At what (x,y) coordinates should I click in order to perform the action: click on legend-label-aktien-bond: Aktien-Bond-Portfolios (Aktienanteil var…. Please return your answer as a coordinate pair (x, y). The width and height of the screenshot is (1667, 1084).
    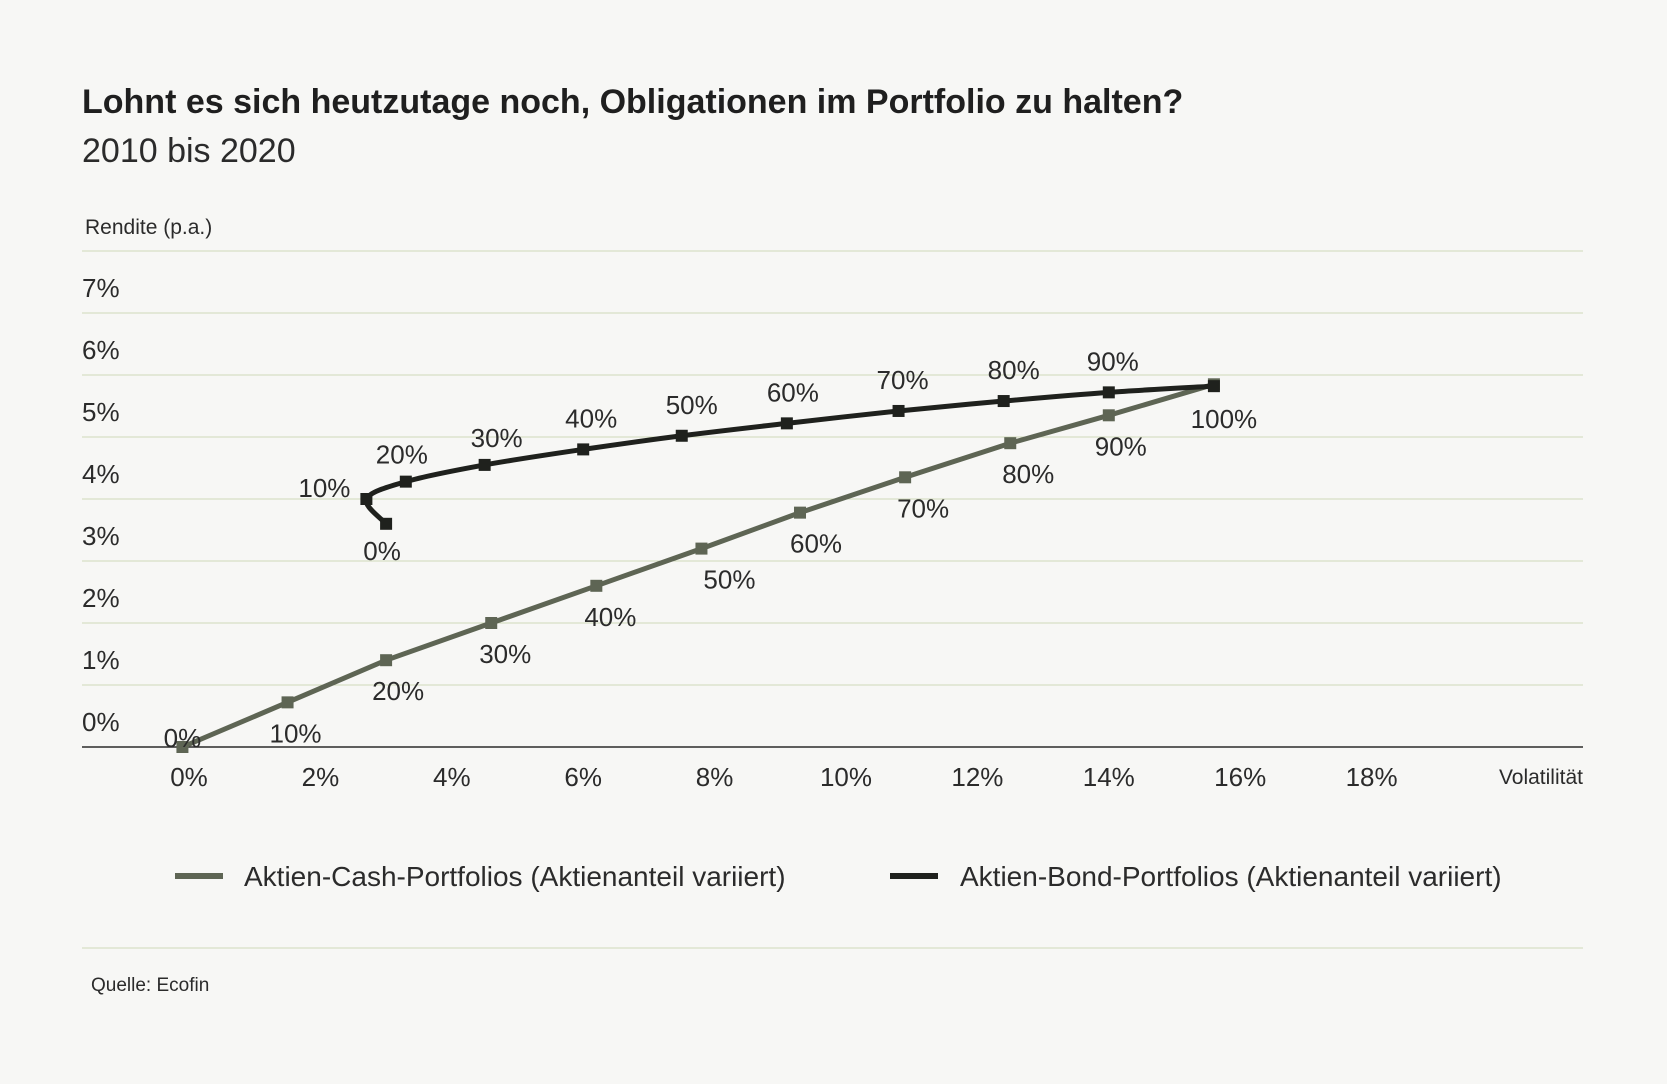
    Looking at the image, I should click on (1231, 876).